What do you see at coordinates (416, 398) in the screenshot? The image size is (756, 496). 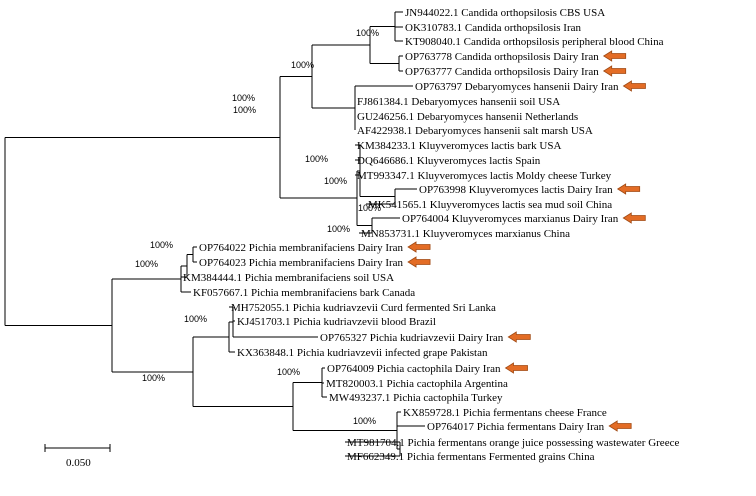 I see `leaf-label: MW493237.1 Pichia cactophila Turkey` at bounding box center [416, 398].